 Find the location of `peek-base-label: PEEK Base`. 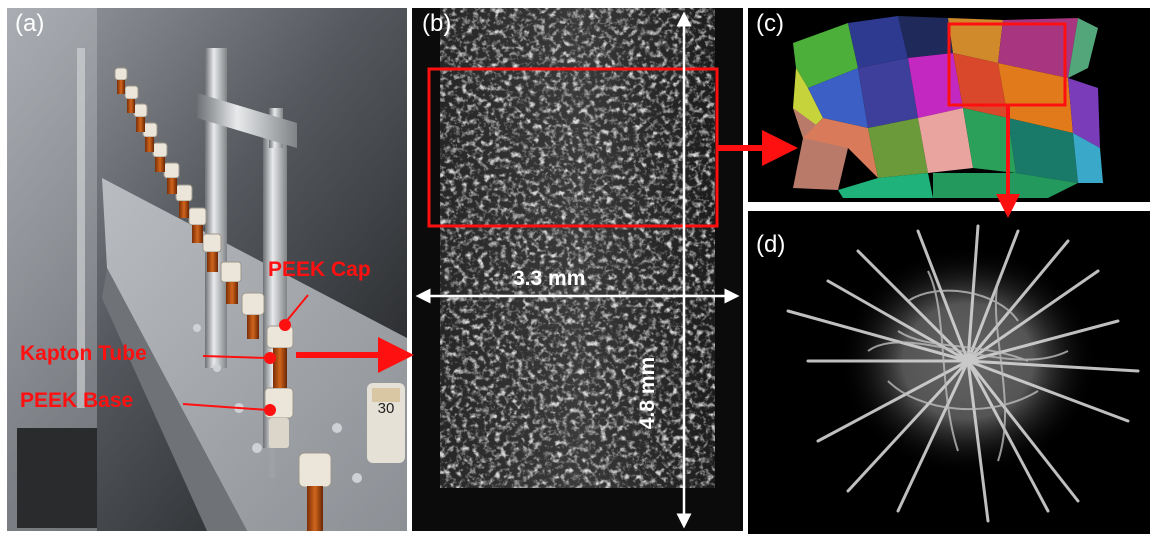

peek-base-label: PEEK Base is located at coordinates (77, 400).